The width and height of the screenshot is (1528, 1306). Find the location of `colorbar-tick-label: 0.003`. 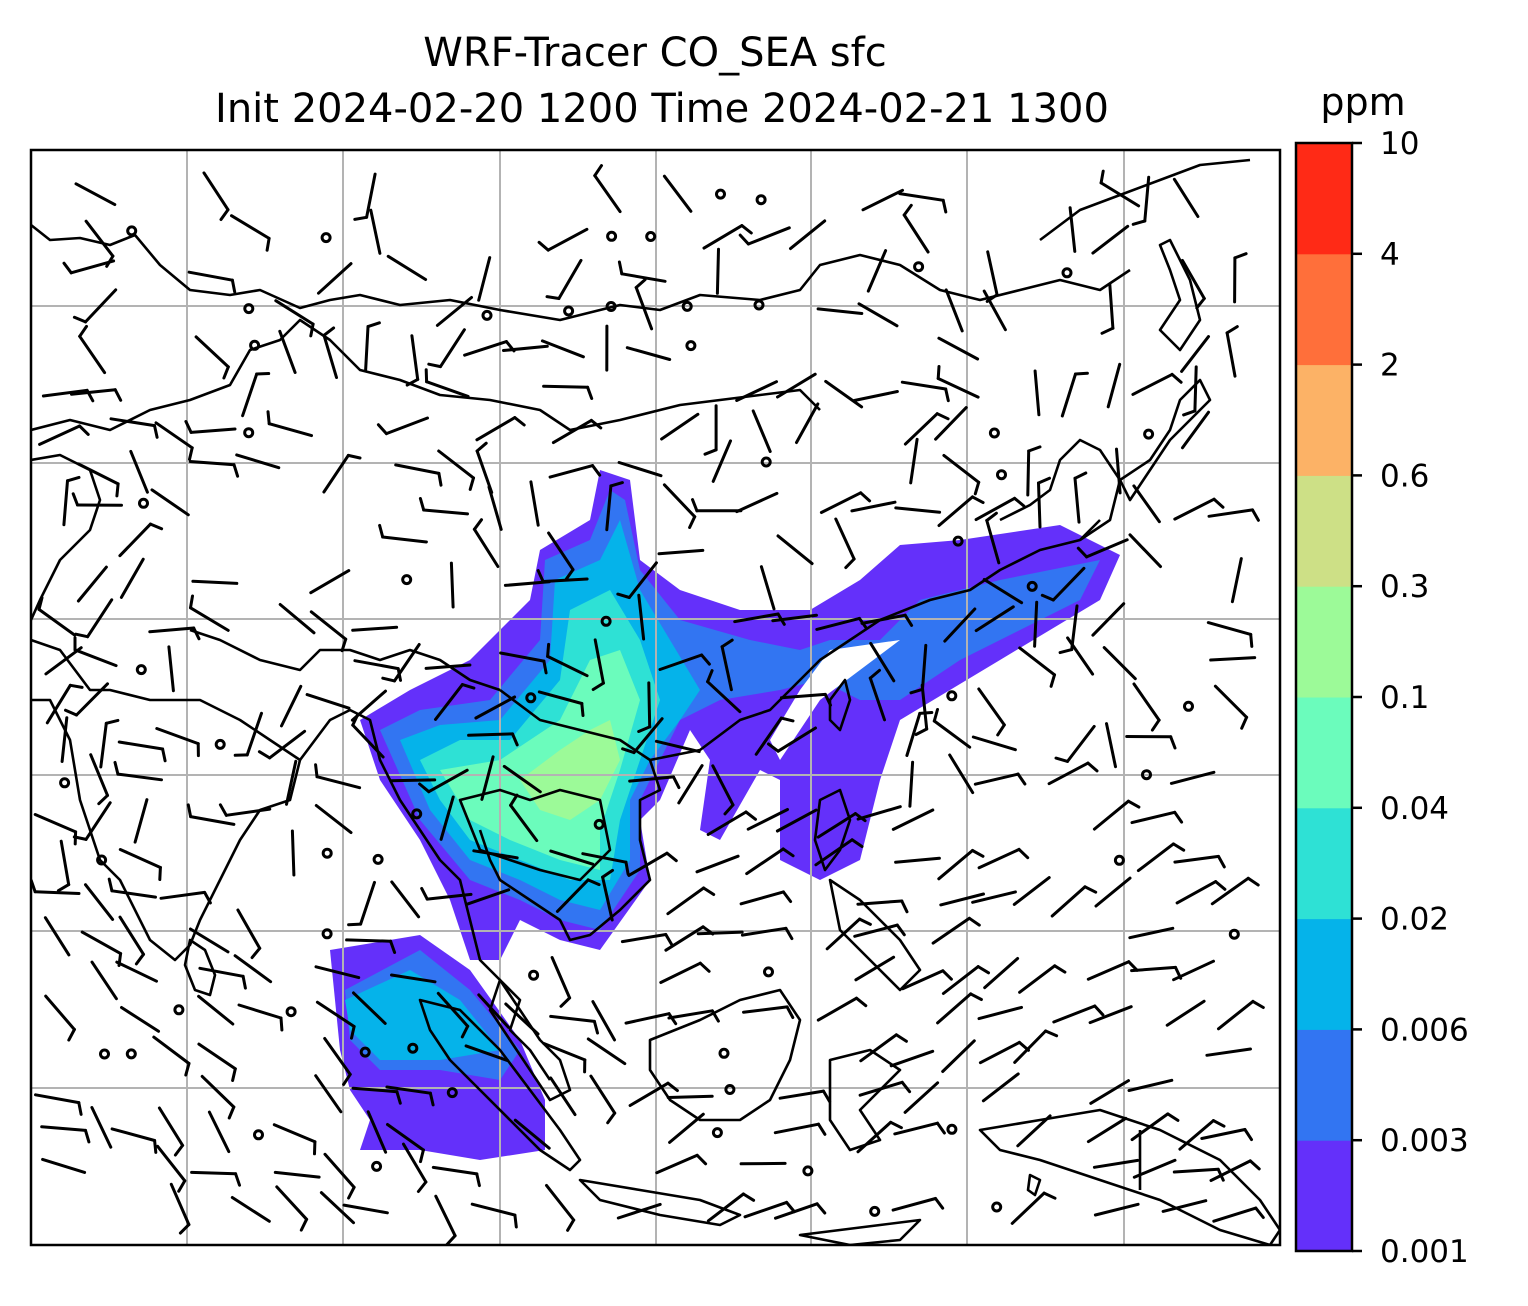

colorbar-tick-label: 0.003 is located at coordinates (1424, 1141).